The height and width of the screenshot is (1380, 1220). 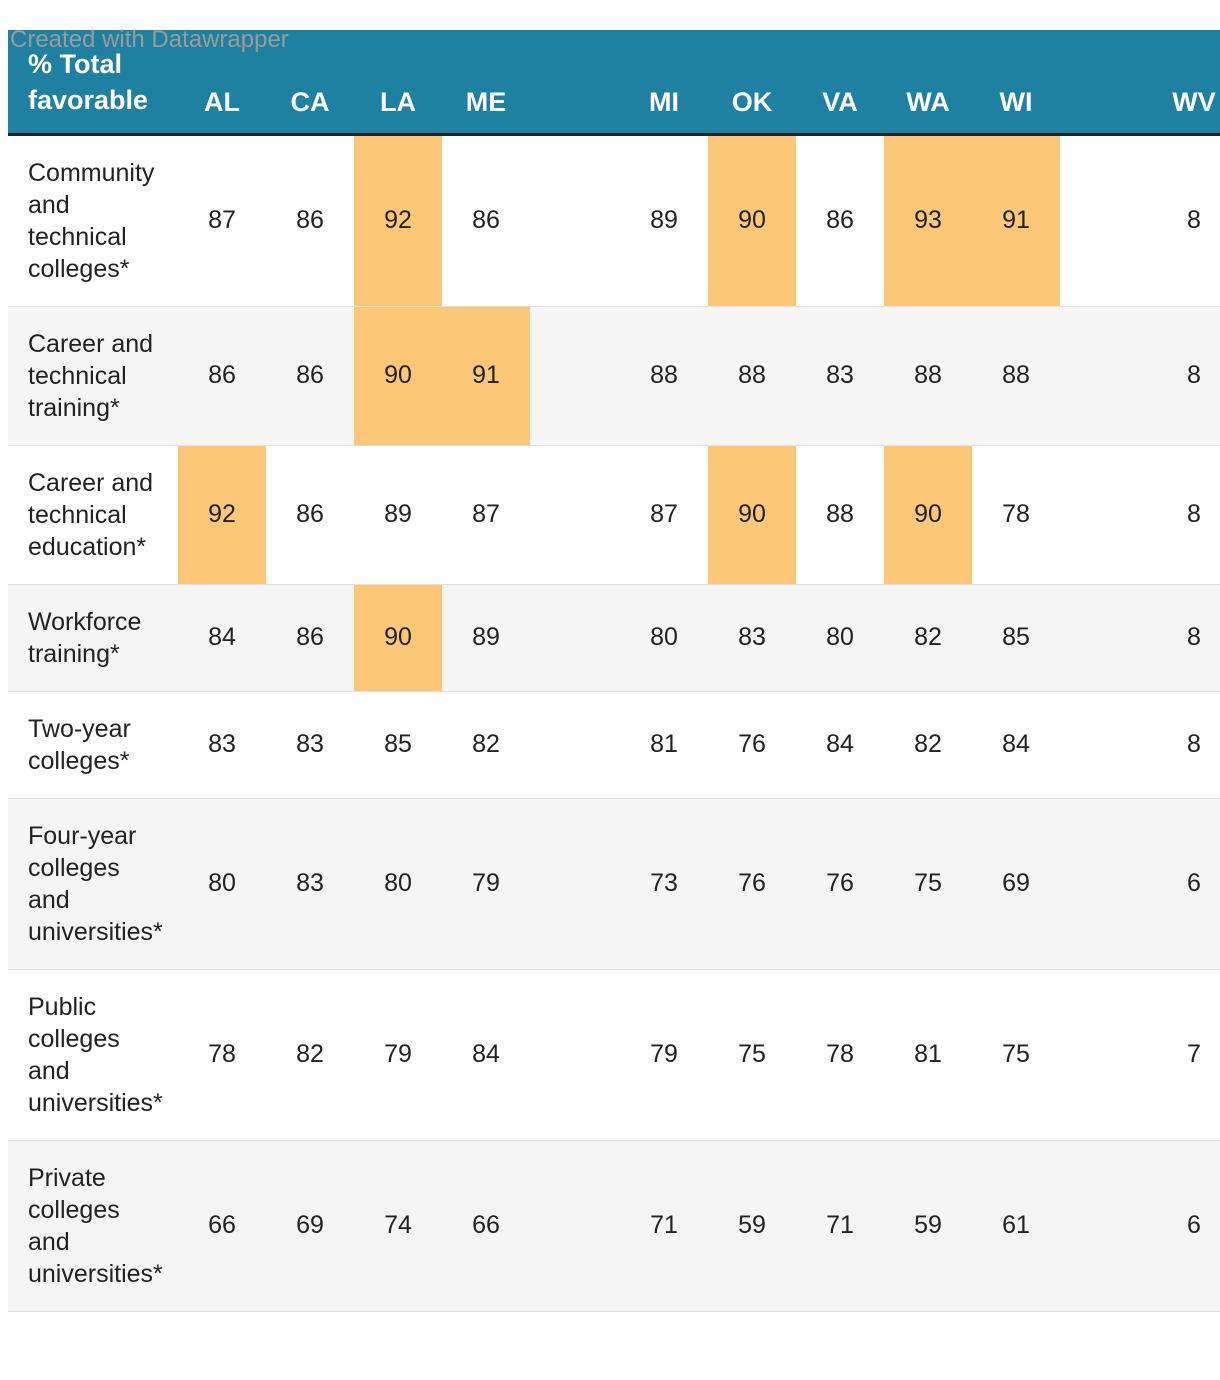 I want to click on table-cell: 71, so click(x=664, y=1226).